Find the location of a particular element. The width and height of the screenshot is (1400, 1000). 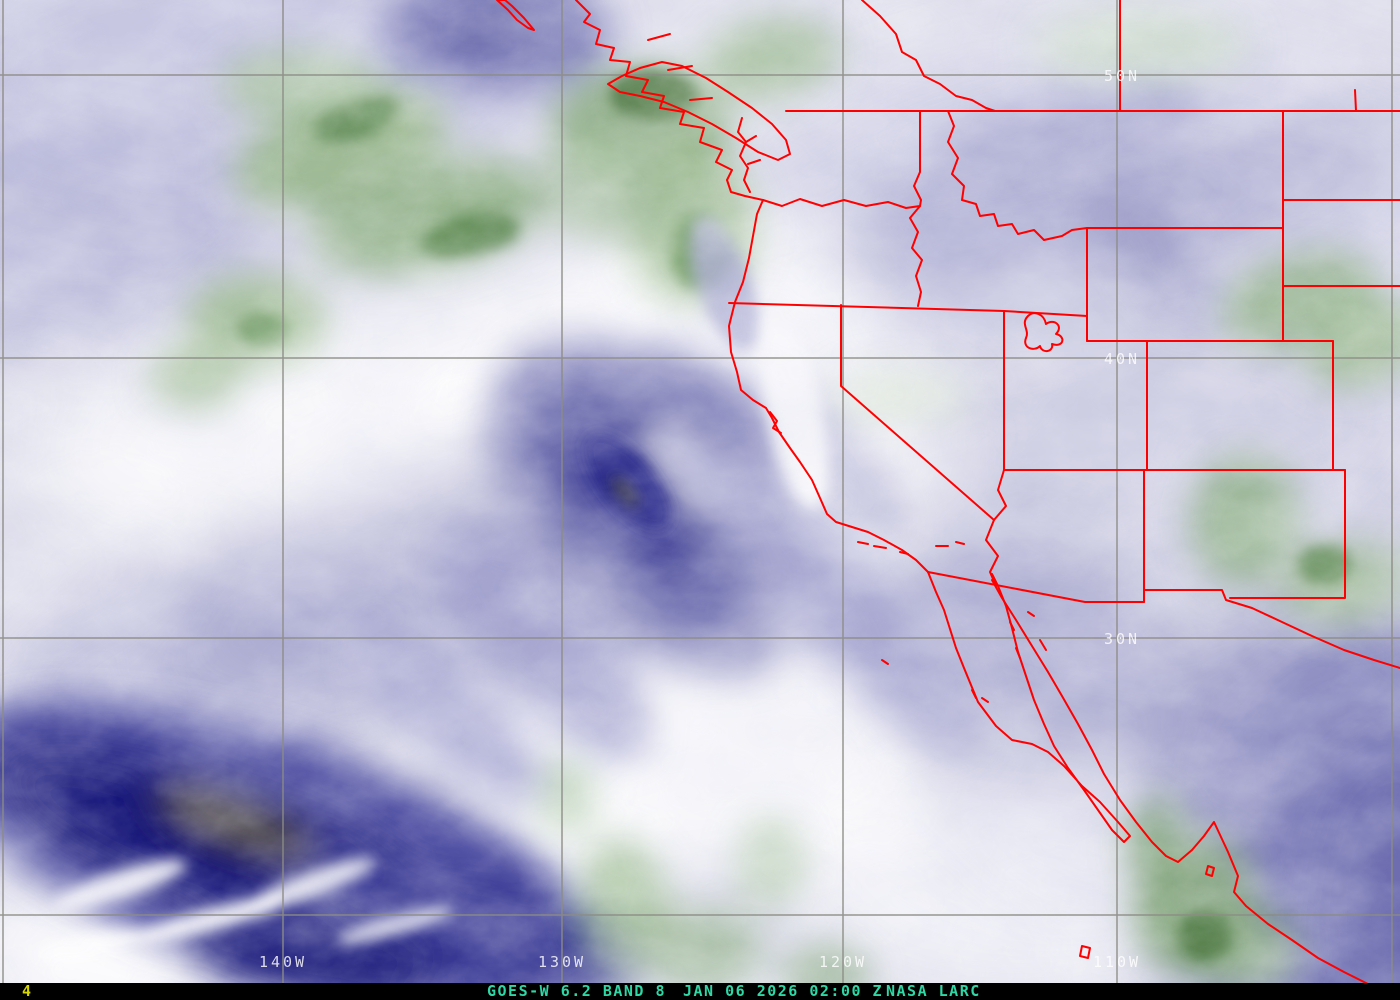

latitude-label-50n: 50N is located at coordinates (1122, 76).